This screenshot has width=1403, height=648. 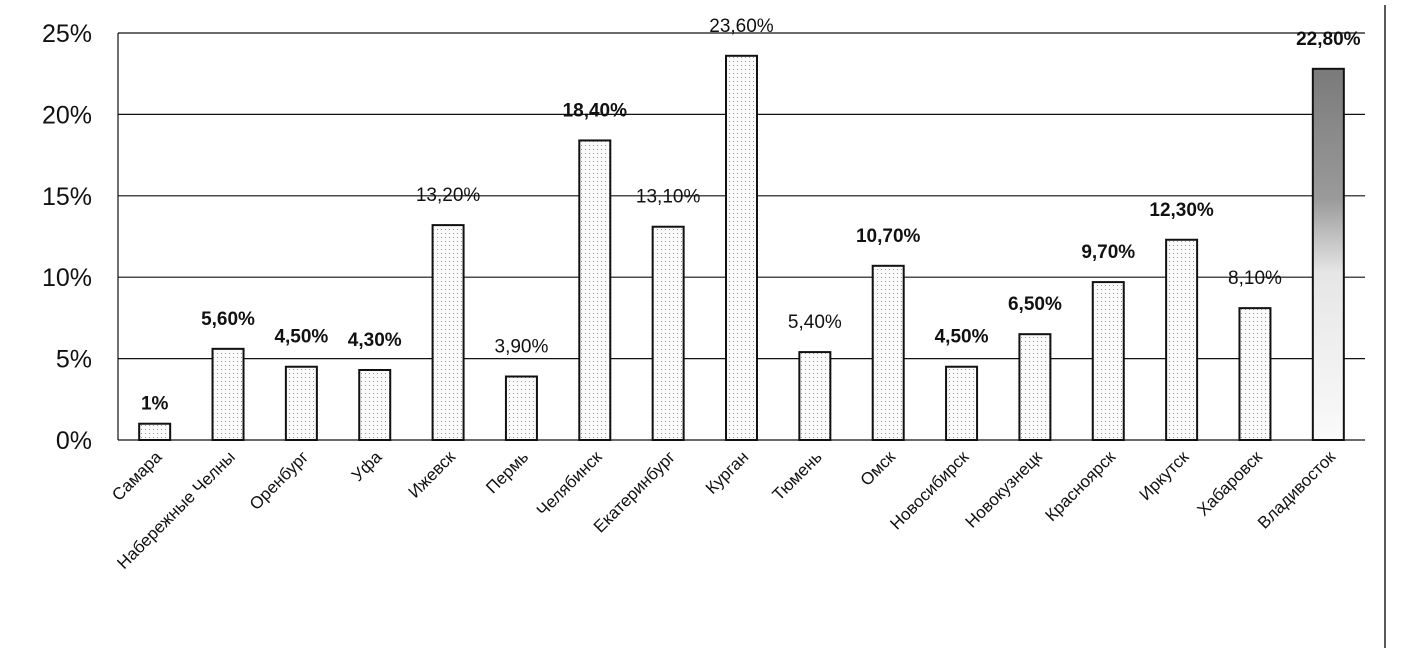 What do you see at coordinates (67, 278) in the screenshot?
I see `y-tick-label: 10%` at bounding box center [67, 278].